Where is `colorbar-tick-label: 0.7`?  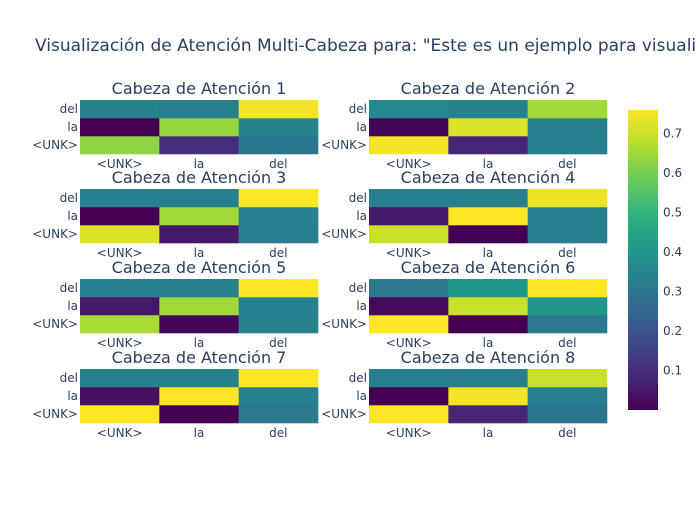 colorbar-tick-label: 0.7 is located at coordinates (672, 134).